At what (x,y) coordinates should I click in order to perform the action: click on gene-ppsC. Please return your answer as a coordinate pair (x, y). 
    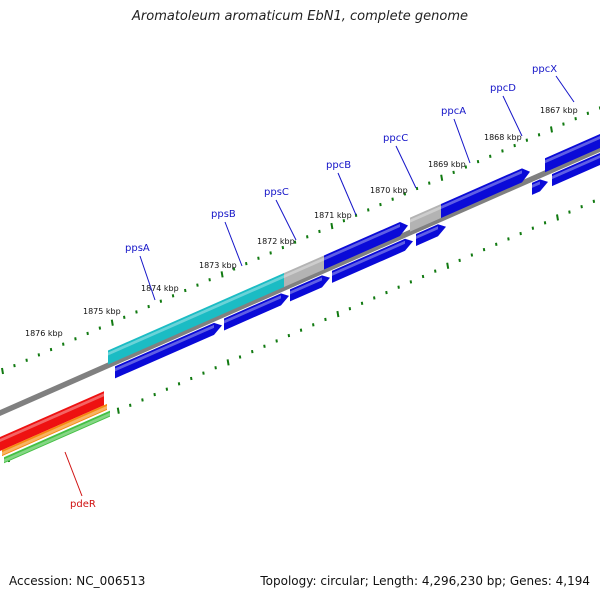
    Looking at the image, I should click on (304, 271).